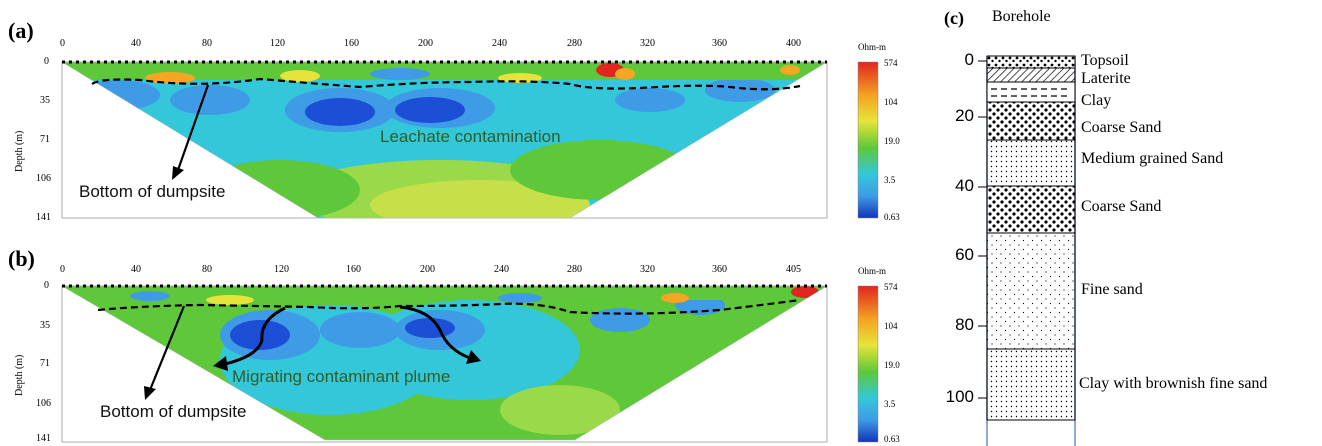  I want to click on panel-b-x-tick: 320, so click(647, 269).